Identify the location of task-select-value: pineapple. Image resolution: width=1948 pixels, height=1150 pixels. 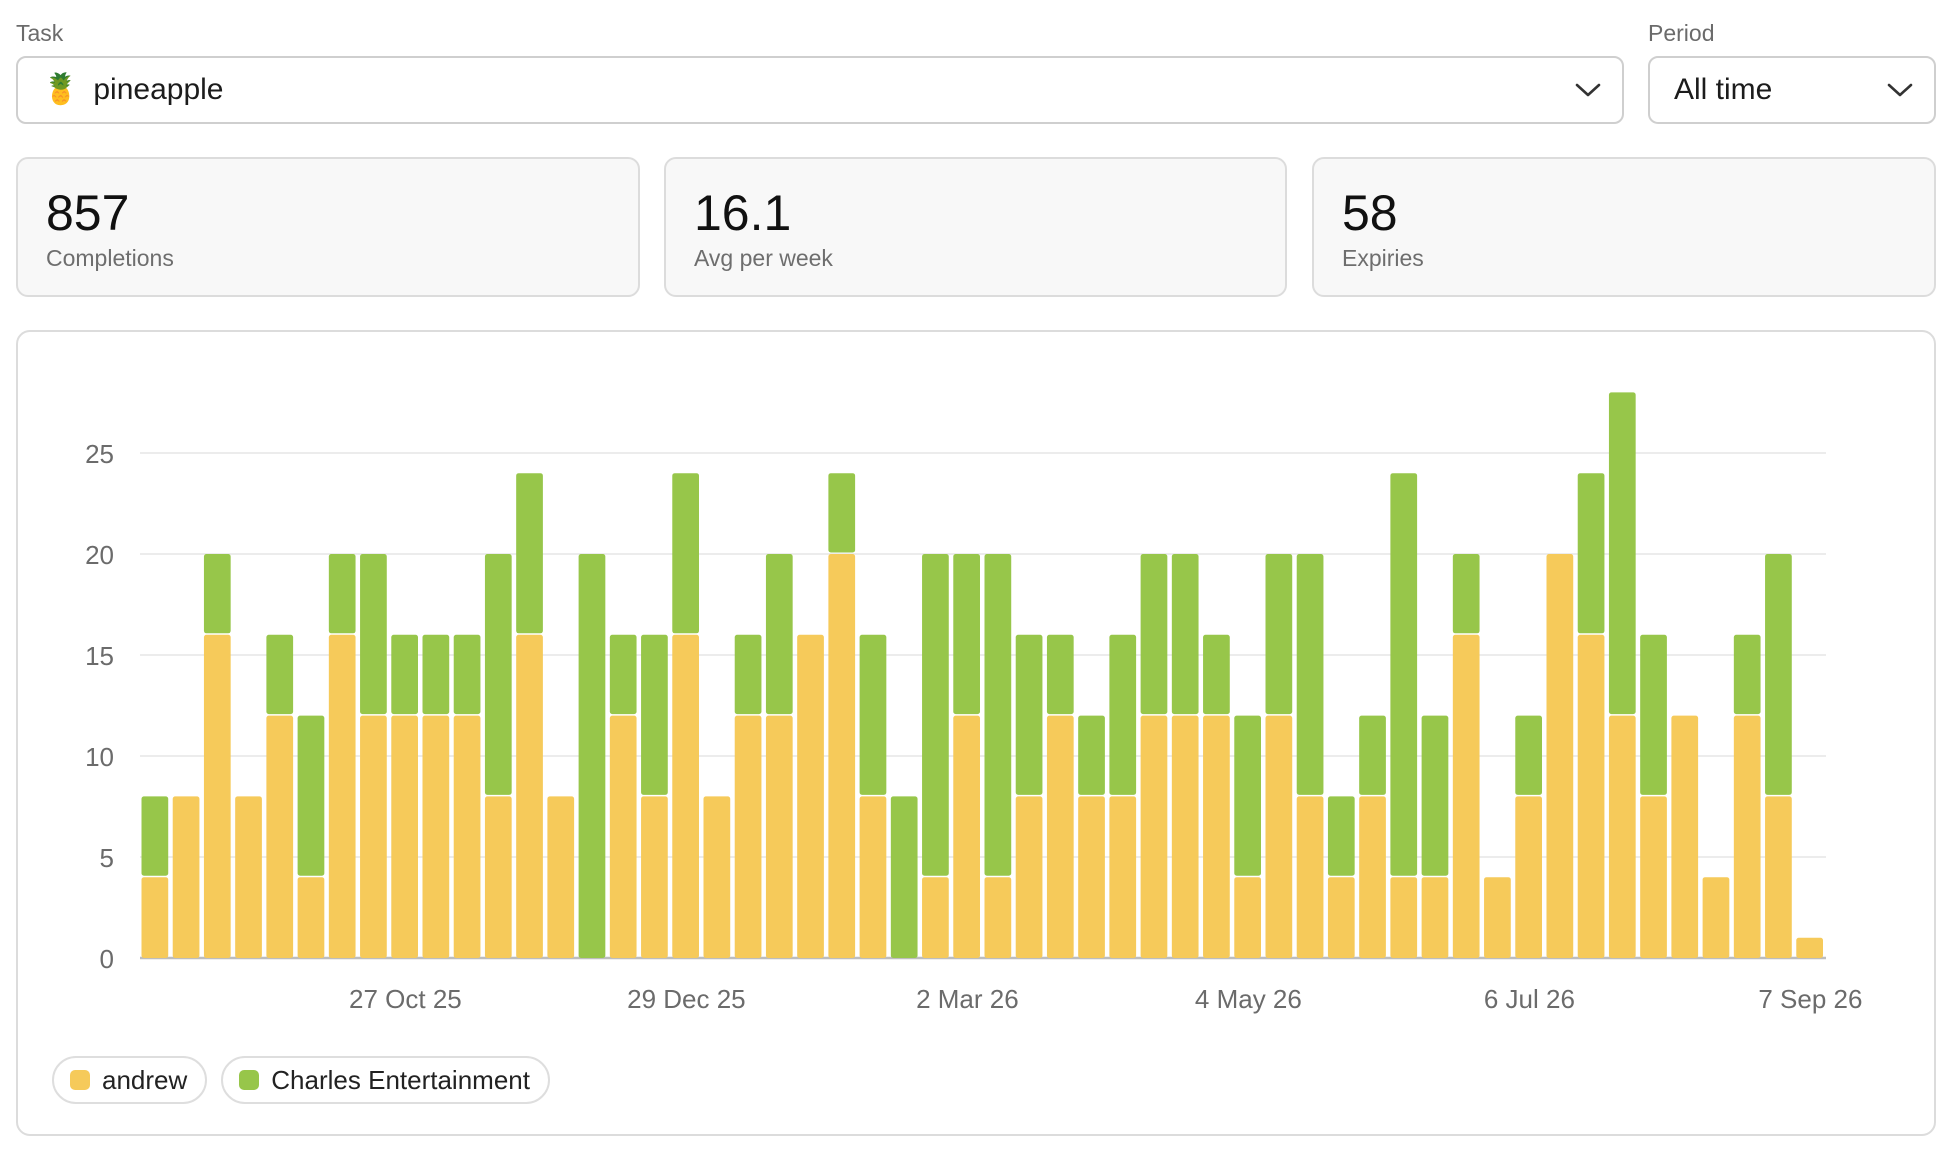
(158, 89).